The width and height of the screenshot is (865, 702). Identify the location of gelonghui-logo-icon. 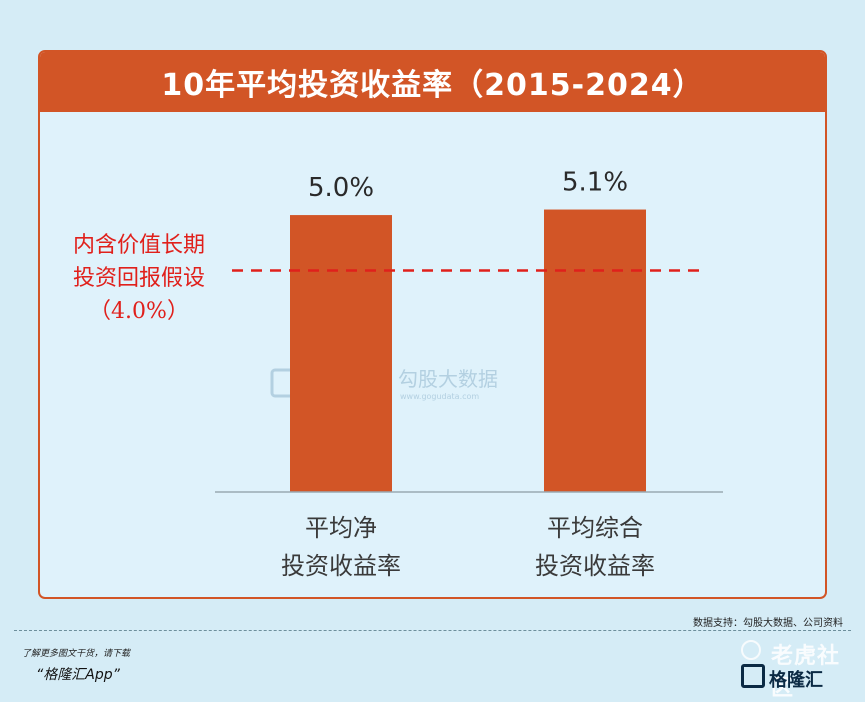
(753, 676).